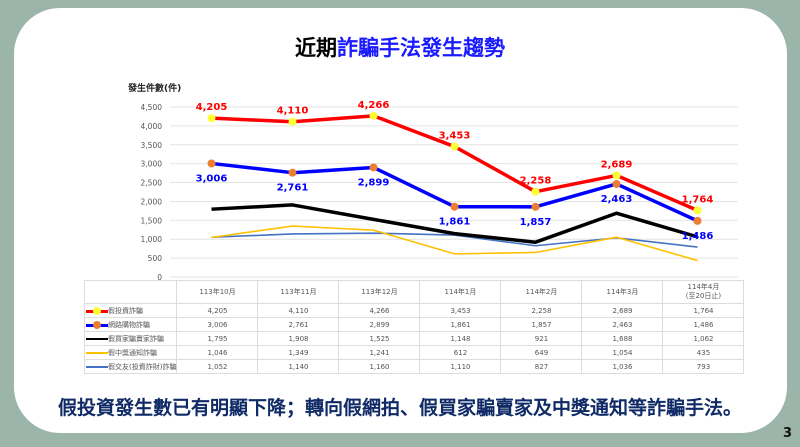 This screenshot has width=800, height=447. Describe the element at coordinates (298, 366) in the screenshot. I see `table-cell: 1,140` at that location.